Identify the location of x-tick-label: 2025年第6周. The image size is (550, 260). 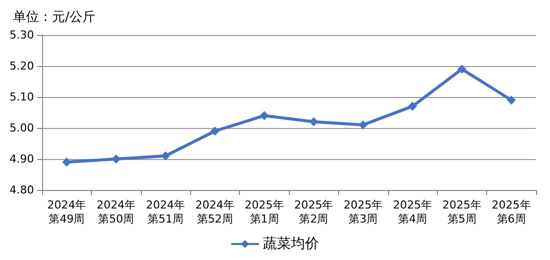
(511, 212).